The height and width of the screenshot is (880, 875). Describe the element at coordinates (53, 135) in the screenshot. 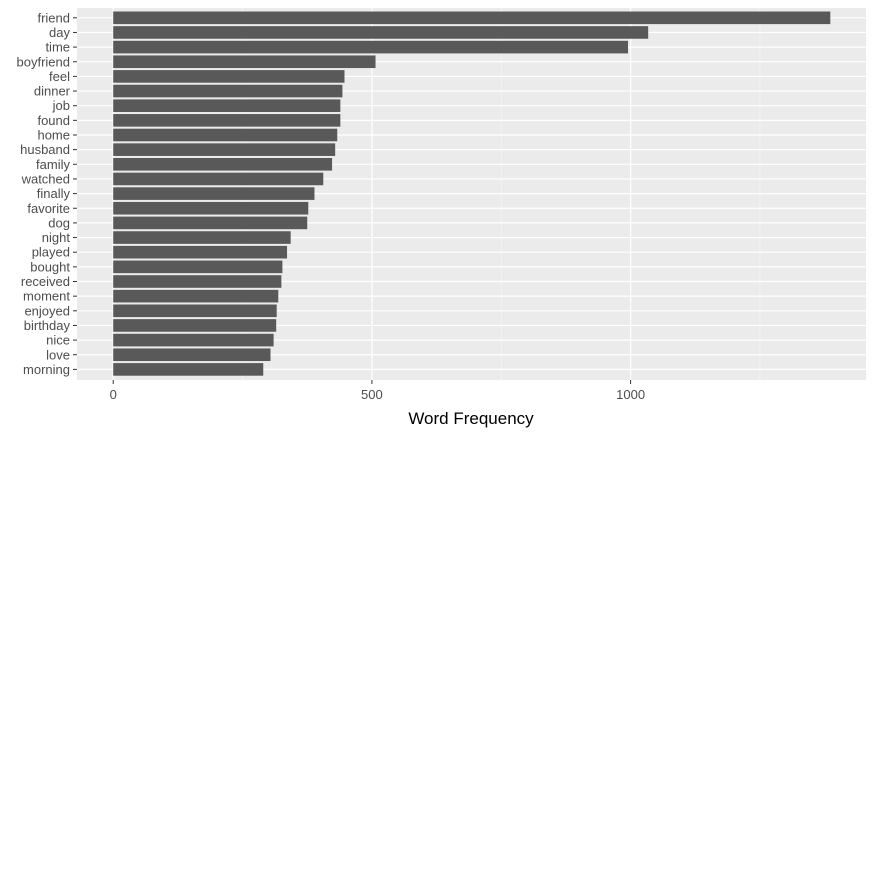

I see `y-tick-label-home: home` at that location.